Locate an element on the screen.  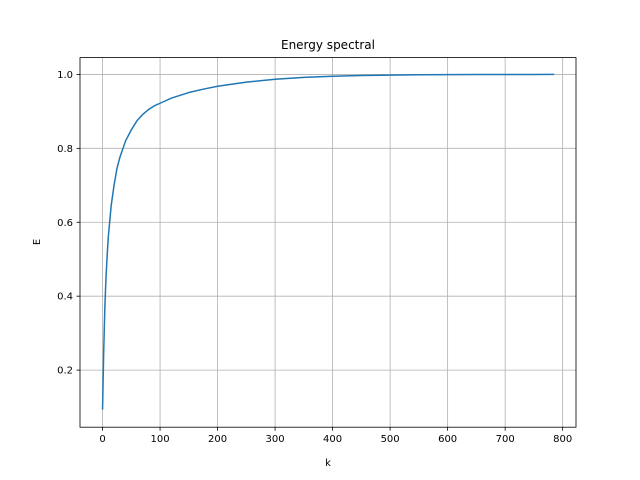
y-tick-label: 0.6 is located at coordinates (65, 223).